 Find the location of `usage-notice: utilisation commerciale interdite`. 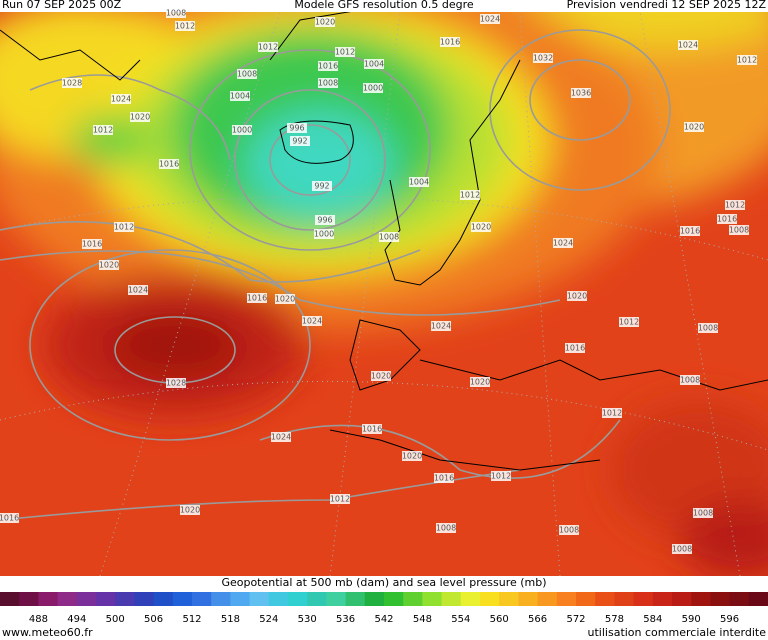

usage-notice: utilisation commerciale interdite is located at coordinates (677, 632).